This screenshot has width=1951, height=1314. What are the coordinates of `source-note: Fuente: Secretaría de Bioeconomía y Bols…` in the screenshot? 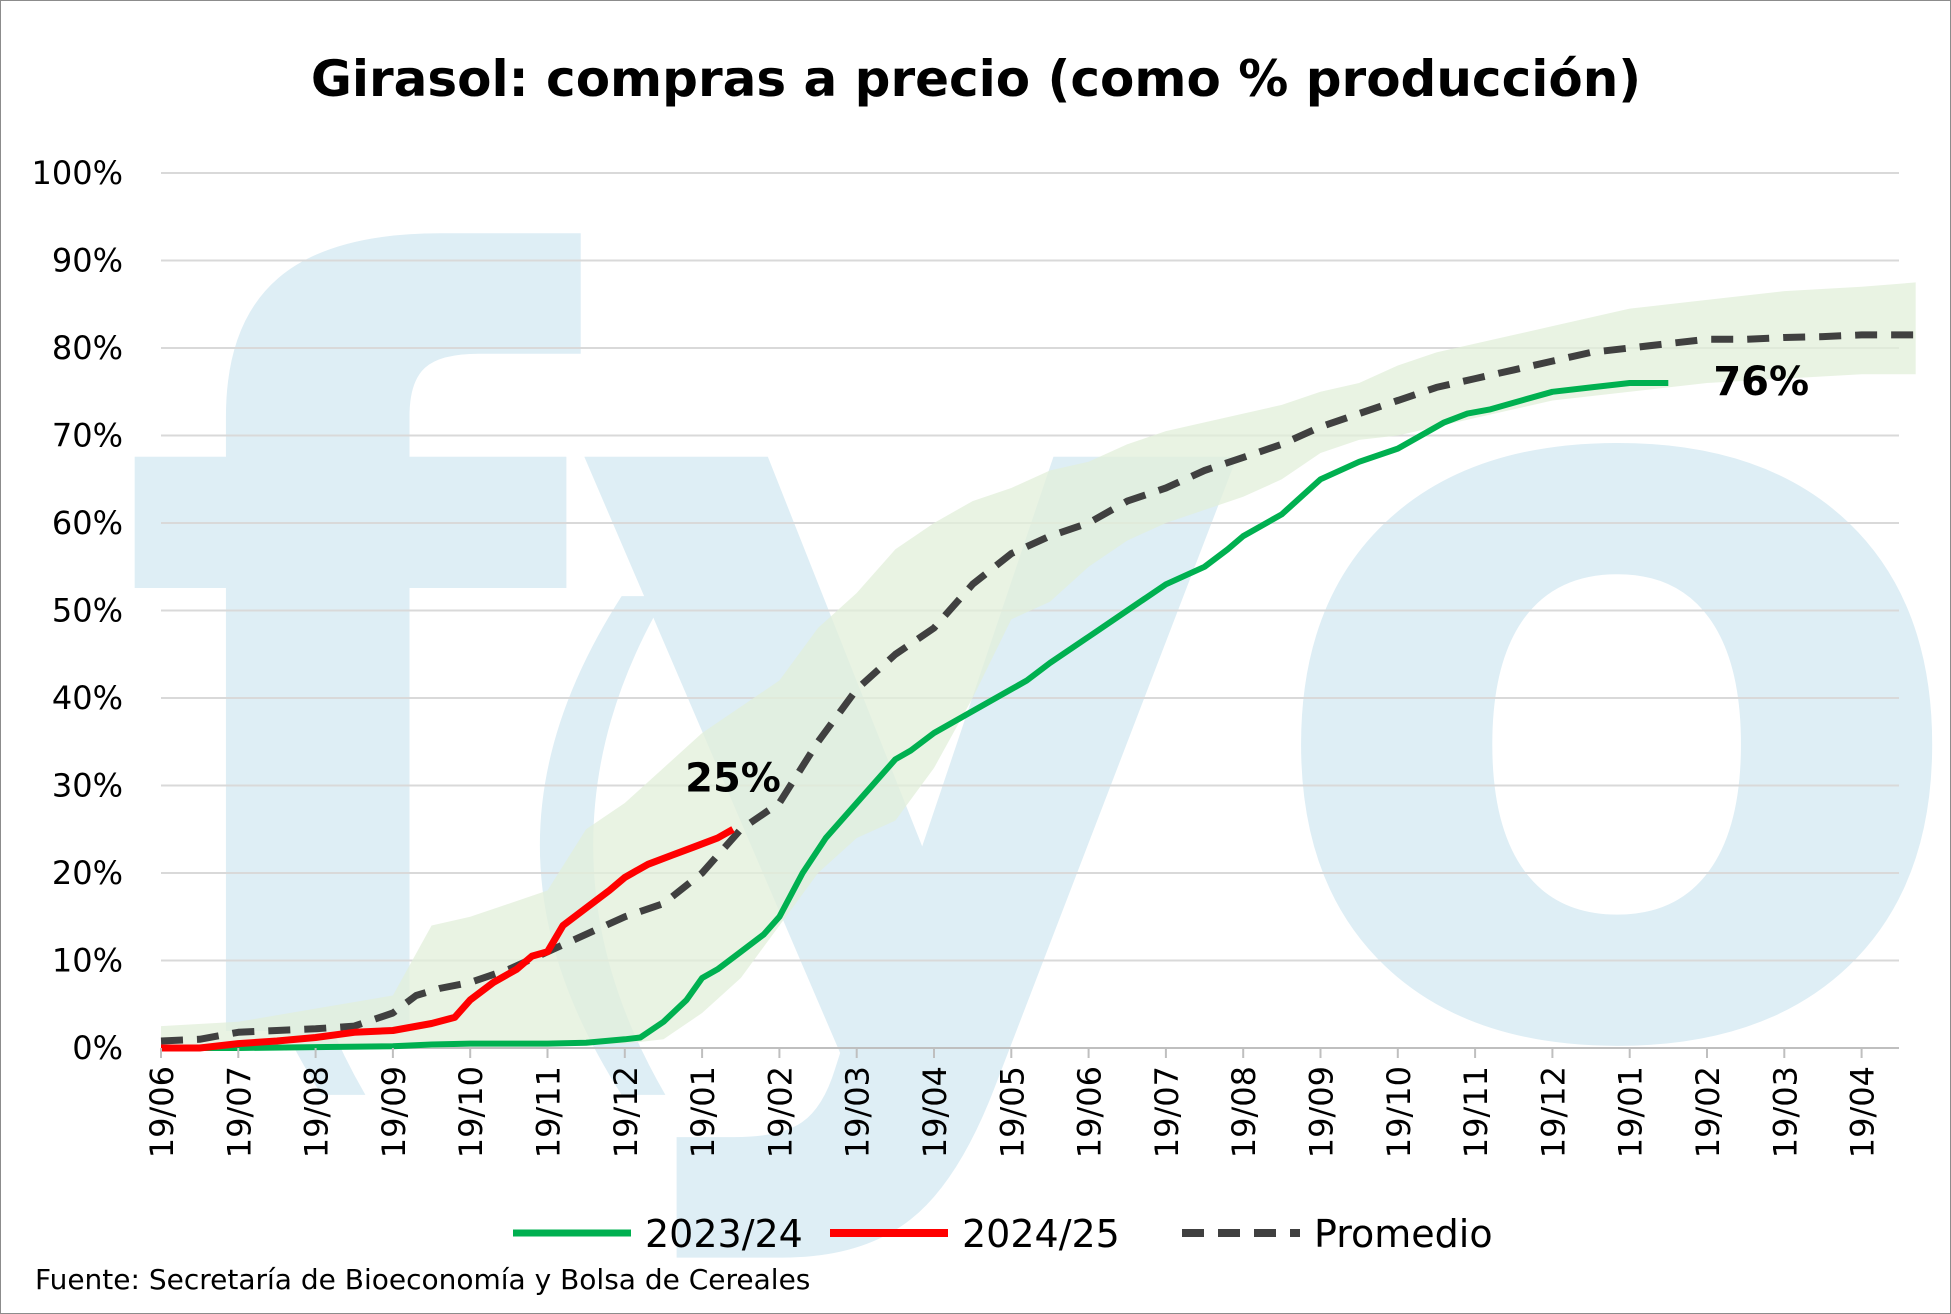 It's located at (422, 1279).